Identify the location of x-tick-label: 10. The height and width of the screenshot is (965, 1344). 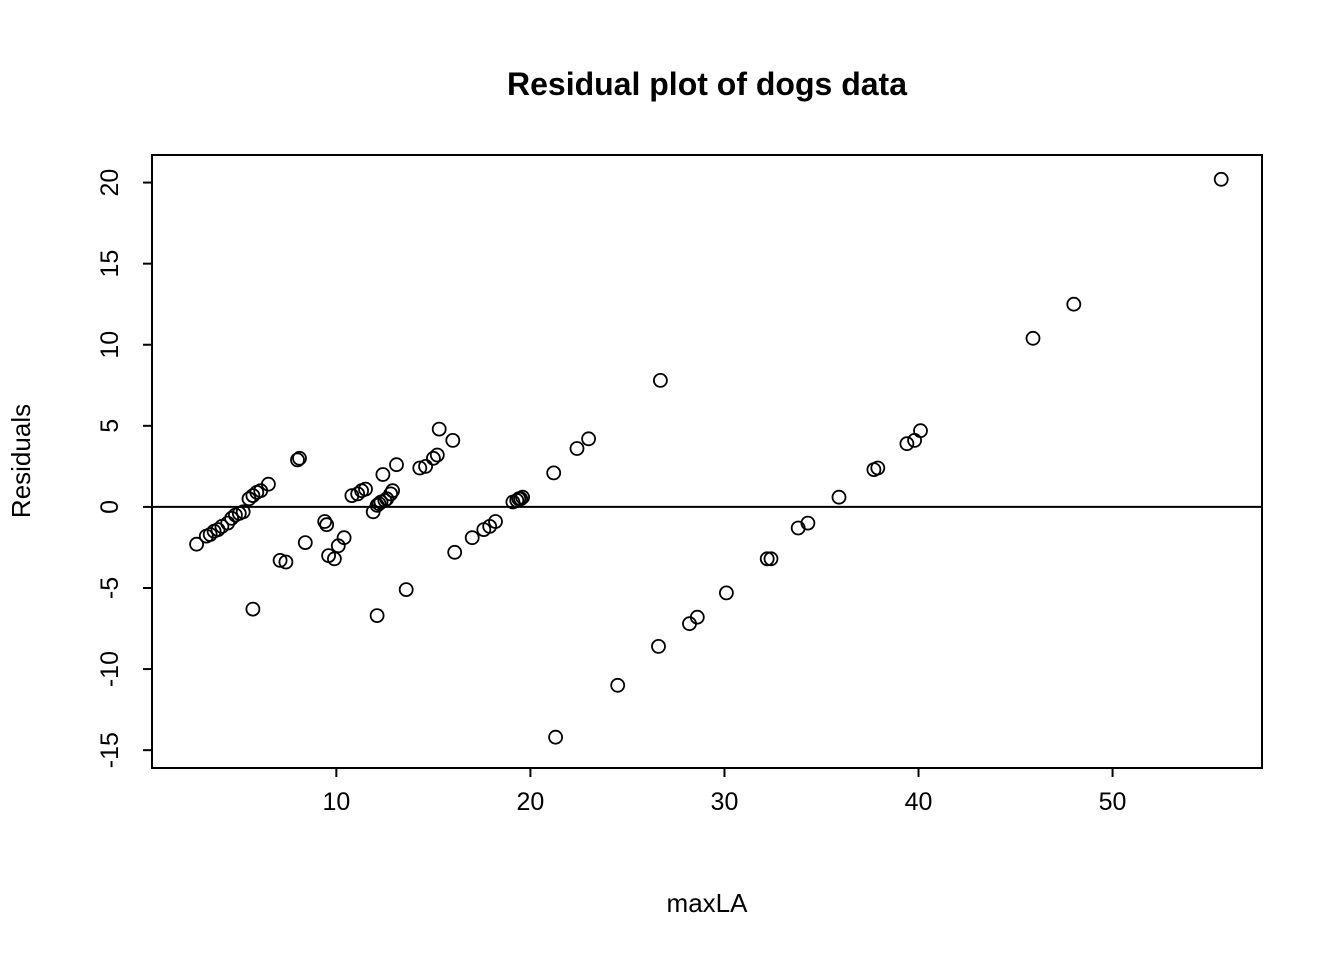
(336, 802).